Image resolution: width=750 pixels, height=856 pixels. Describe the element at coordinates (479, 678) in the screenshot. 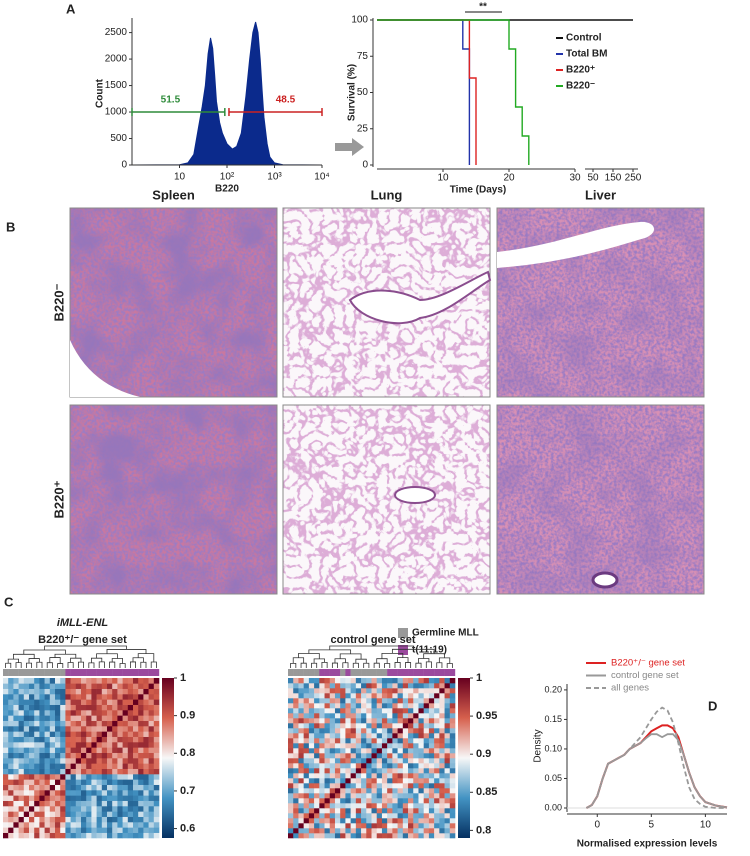

I see `colorbar-tick-label: 1` at that location.